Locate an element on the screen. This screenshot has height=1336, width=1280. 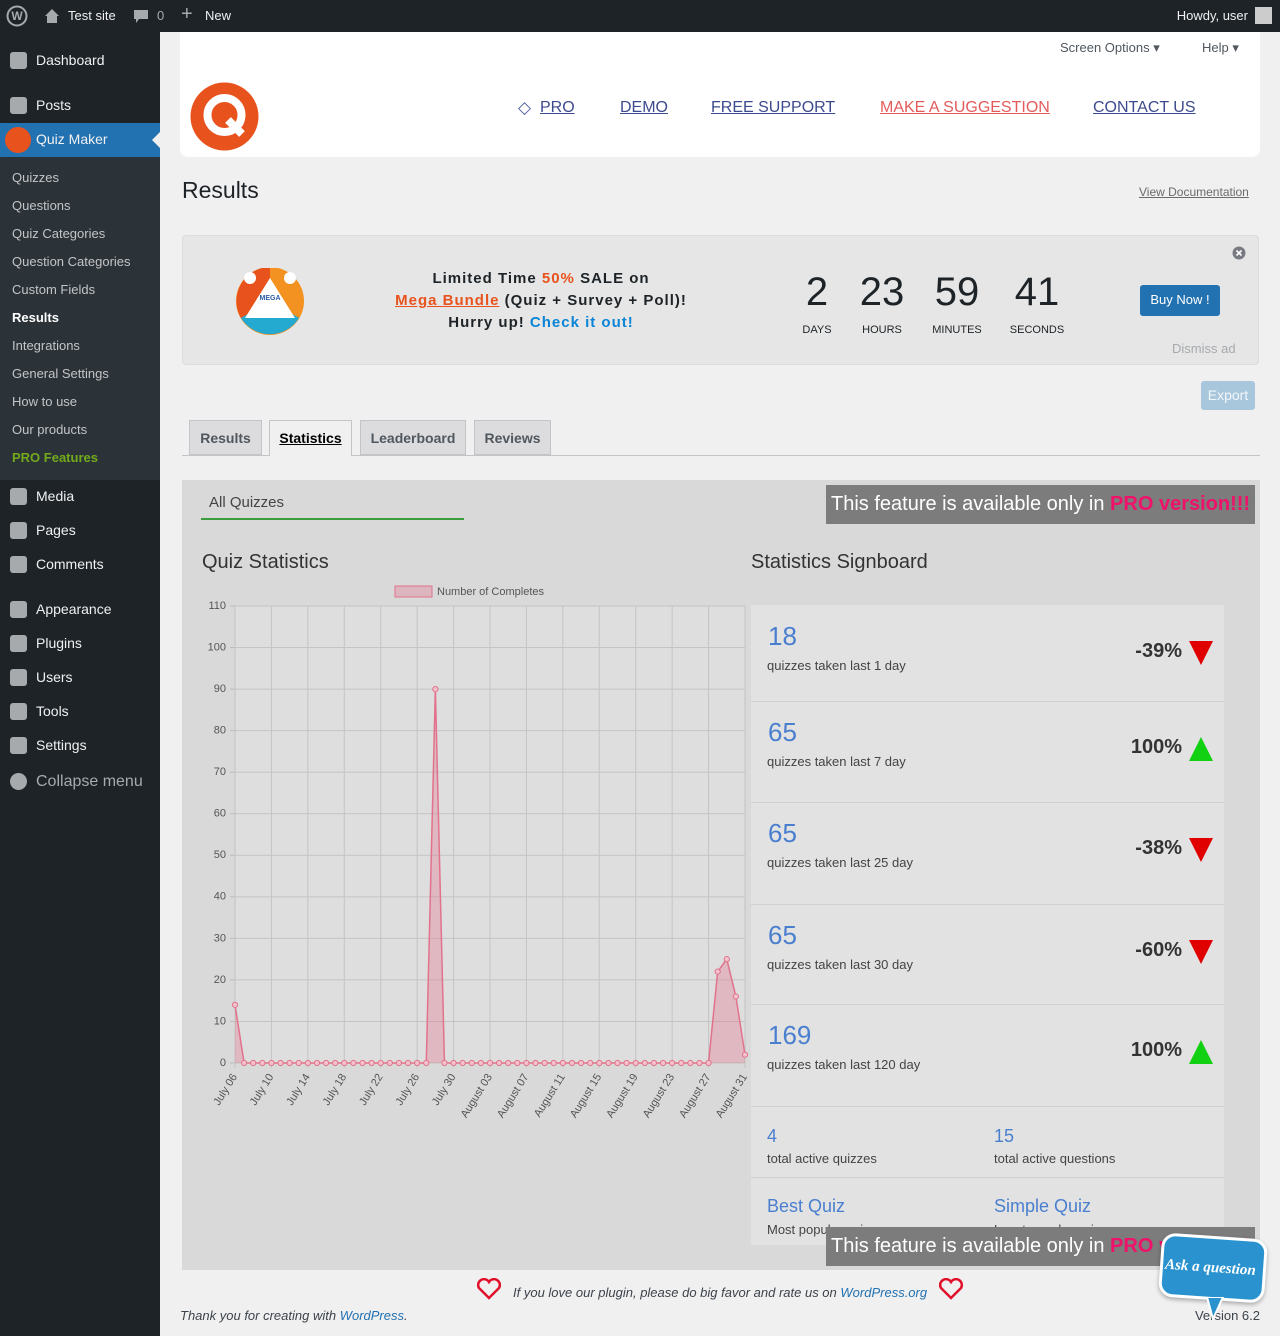
popular-name: Best Quiz is located at coordinates (806, 1206).